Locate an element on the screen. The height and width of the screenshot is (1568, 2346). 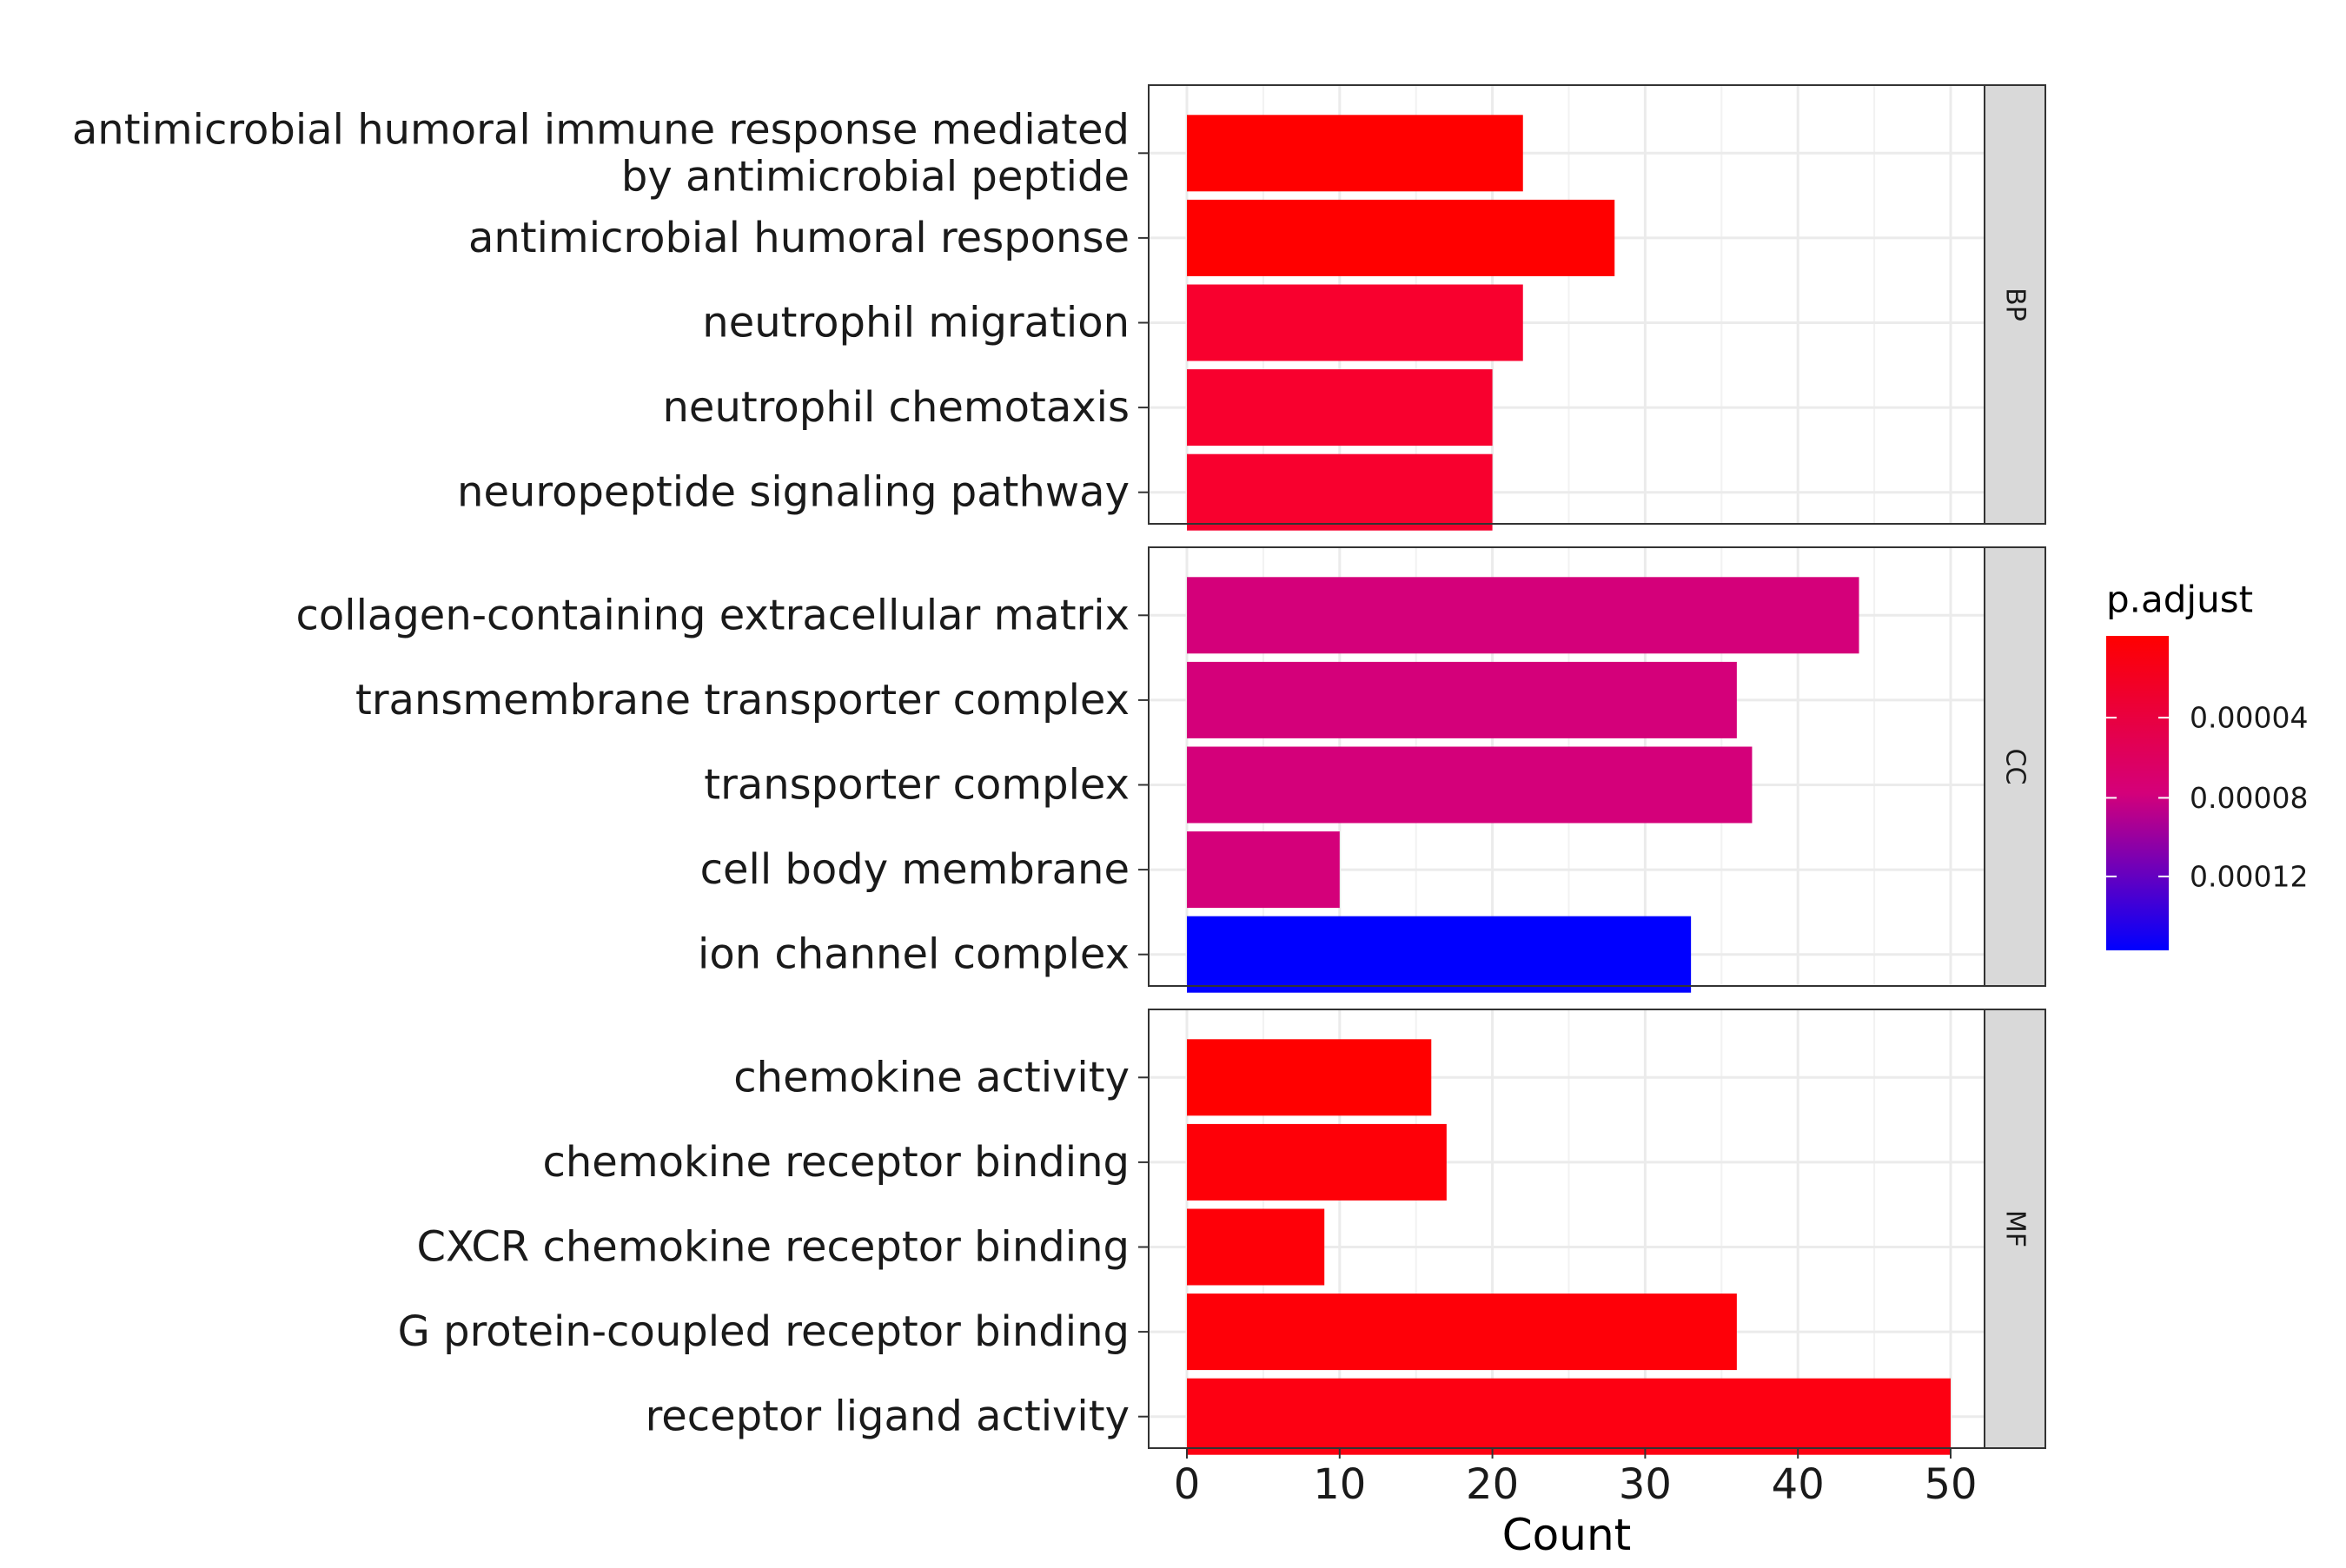
facet-strip-label: CC is located at coordinates (2016, 767).